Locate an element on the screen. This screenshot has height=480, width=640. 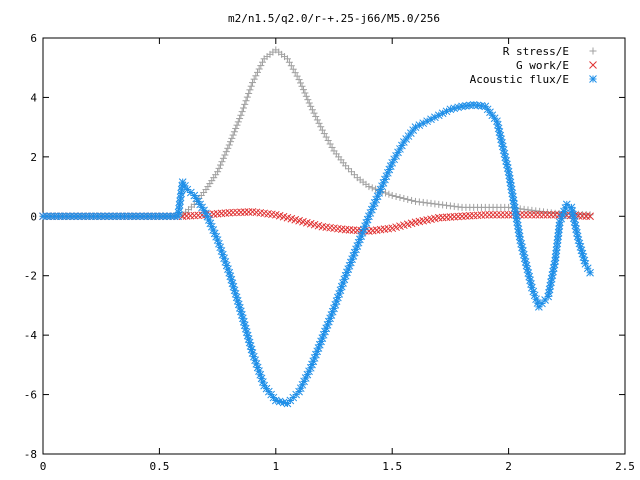
y-tick-label: 0 is located at coordinates (33, 216).